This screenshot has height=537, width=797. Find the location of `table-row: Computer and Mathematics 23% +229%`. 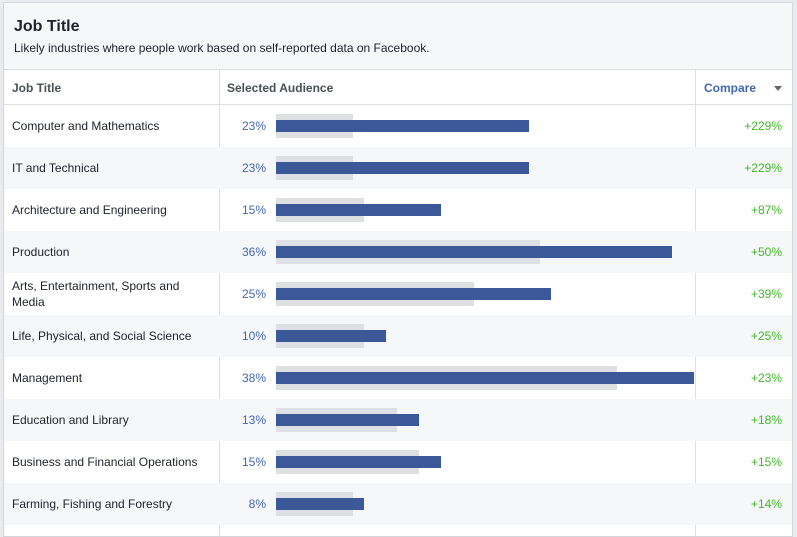

table-row: Computer and Mathematics 23% +229% is located at coordinates (398, 126).